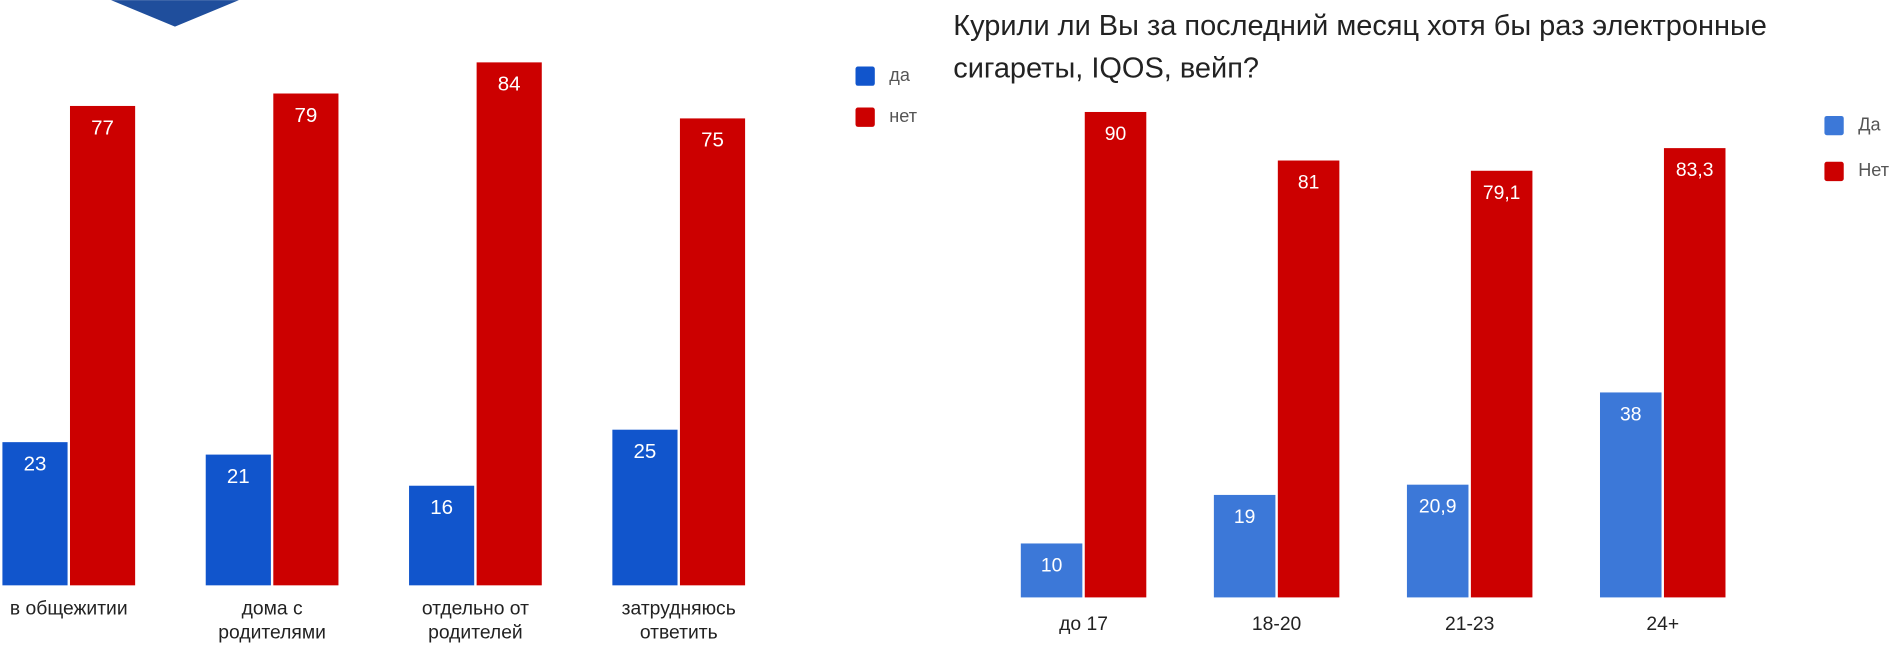  Describe the element at coordinates (509, 84) in the screenshot. I see `value-label: 84` at that location.